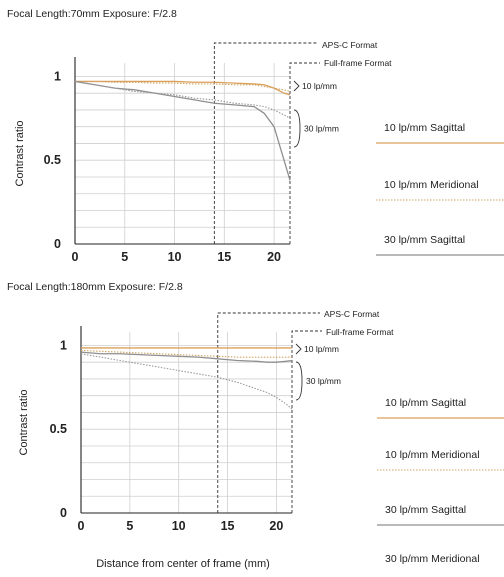 Image resolution: width=504 pixels, height=577 pixels. Describe the element at coordinates (95, 287) in the screenshot. I see `chart-title: Focal Length:180mm Exposure: F/2.8` at that location.